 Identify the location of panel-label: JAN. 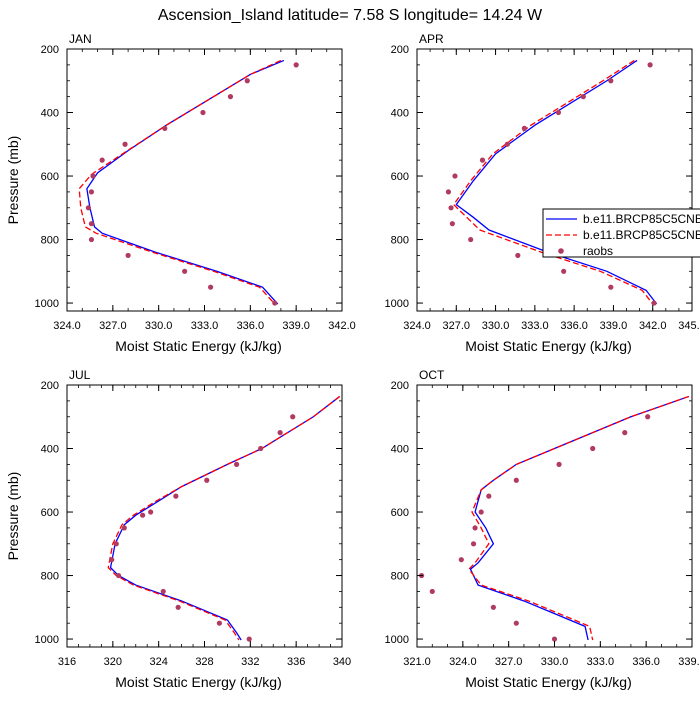
(80, 39).